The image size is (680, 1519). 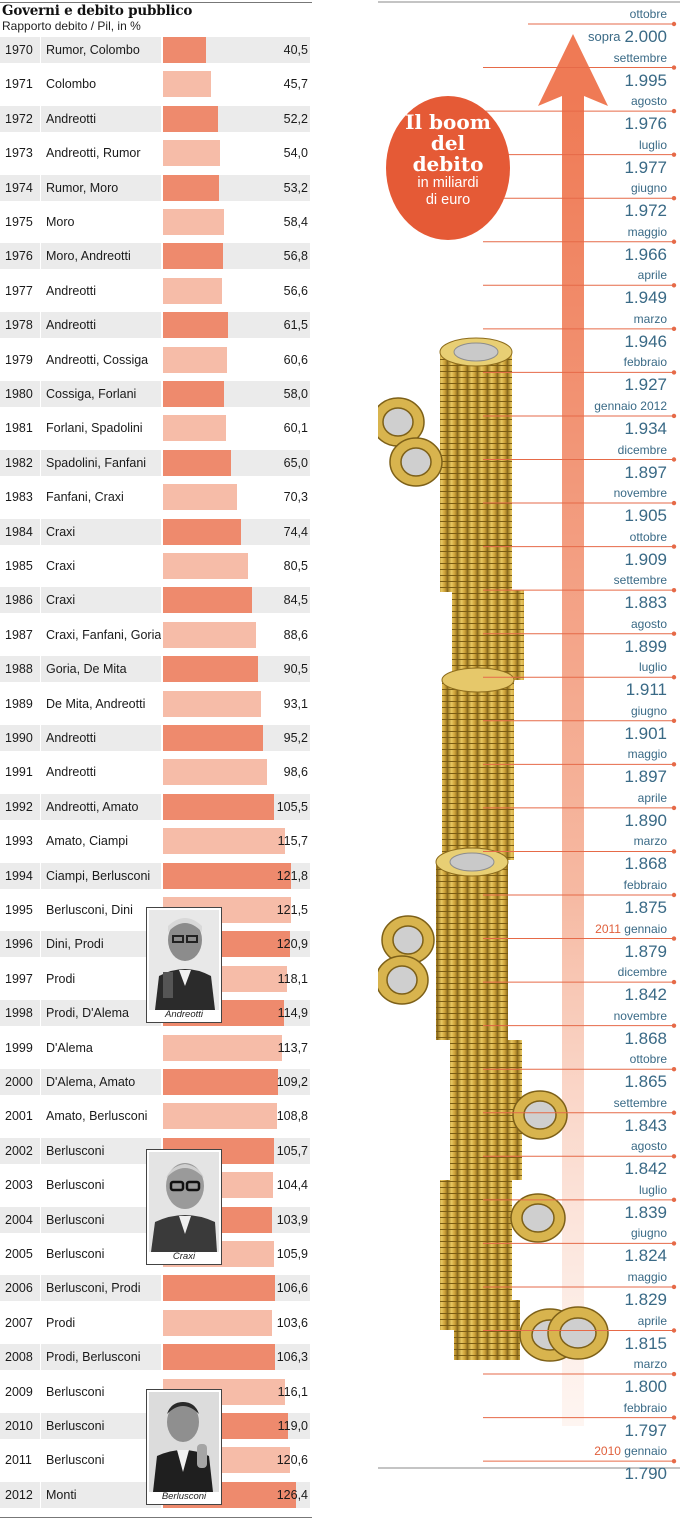 What do you see at coordinates (236, 359) in the screenshot?
I see `bar-cell: 60,6` at bounding box center [236, 359].